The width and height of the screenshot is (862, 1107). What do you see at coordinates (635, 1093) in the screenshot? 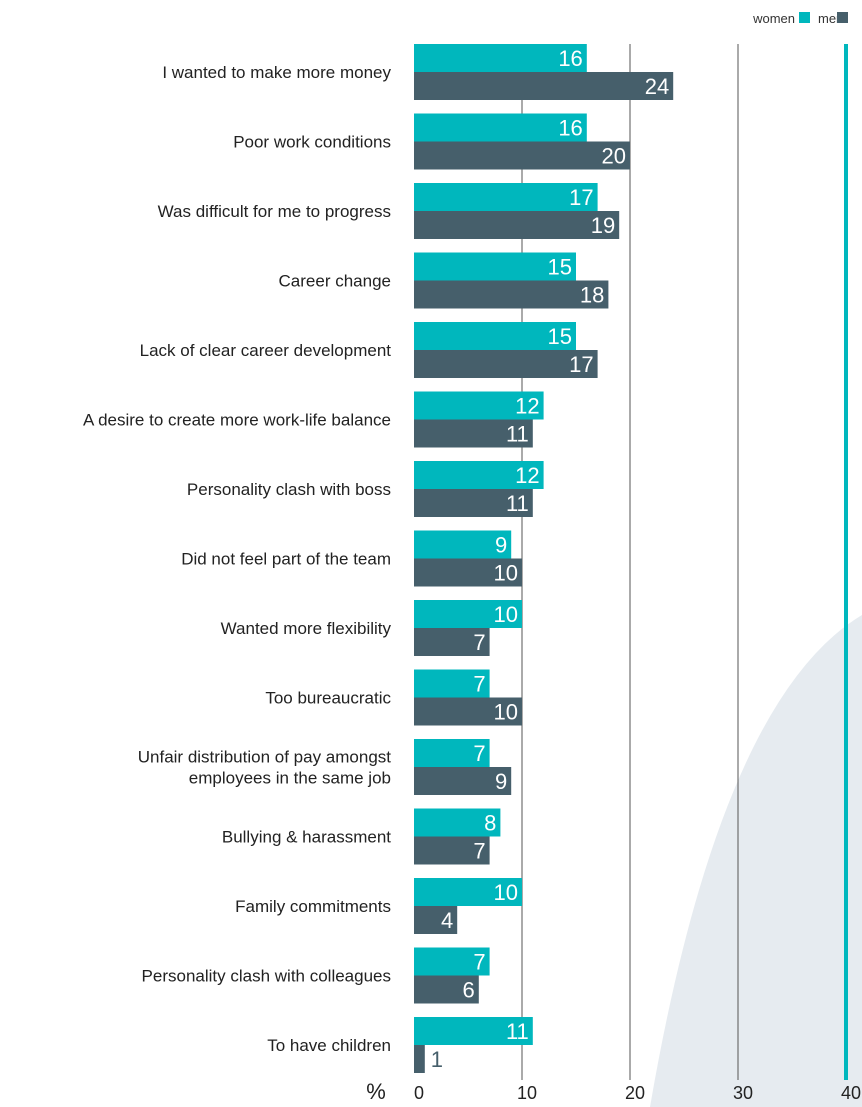
I see `x-tick-label: 20` at bounding box center [635, 1093].